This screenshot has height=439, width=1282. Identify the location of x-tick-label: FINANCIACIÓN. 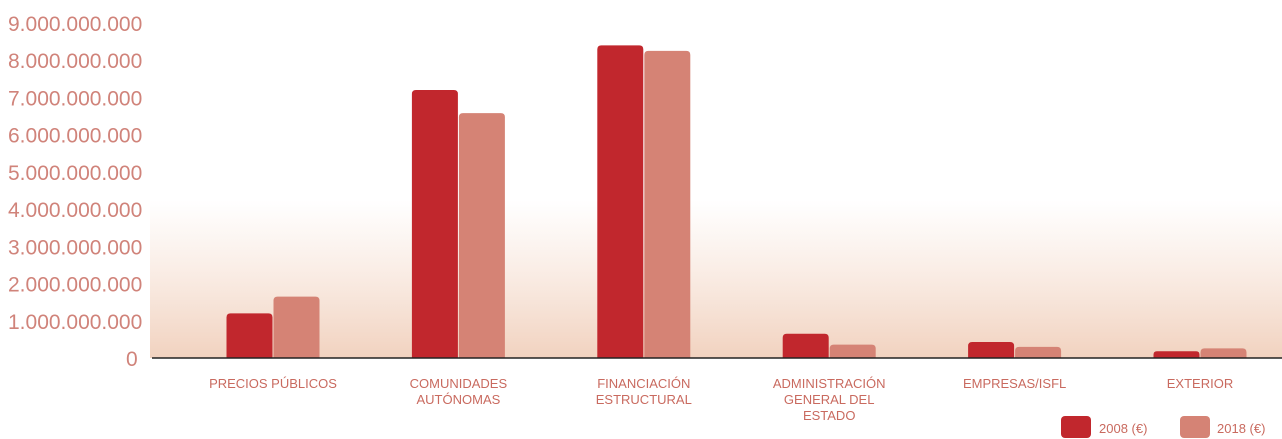
(643, 383).